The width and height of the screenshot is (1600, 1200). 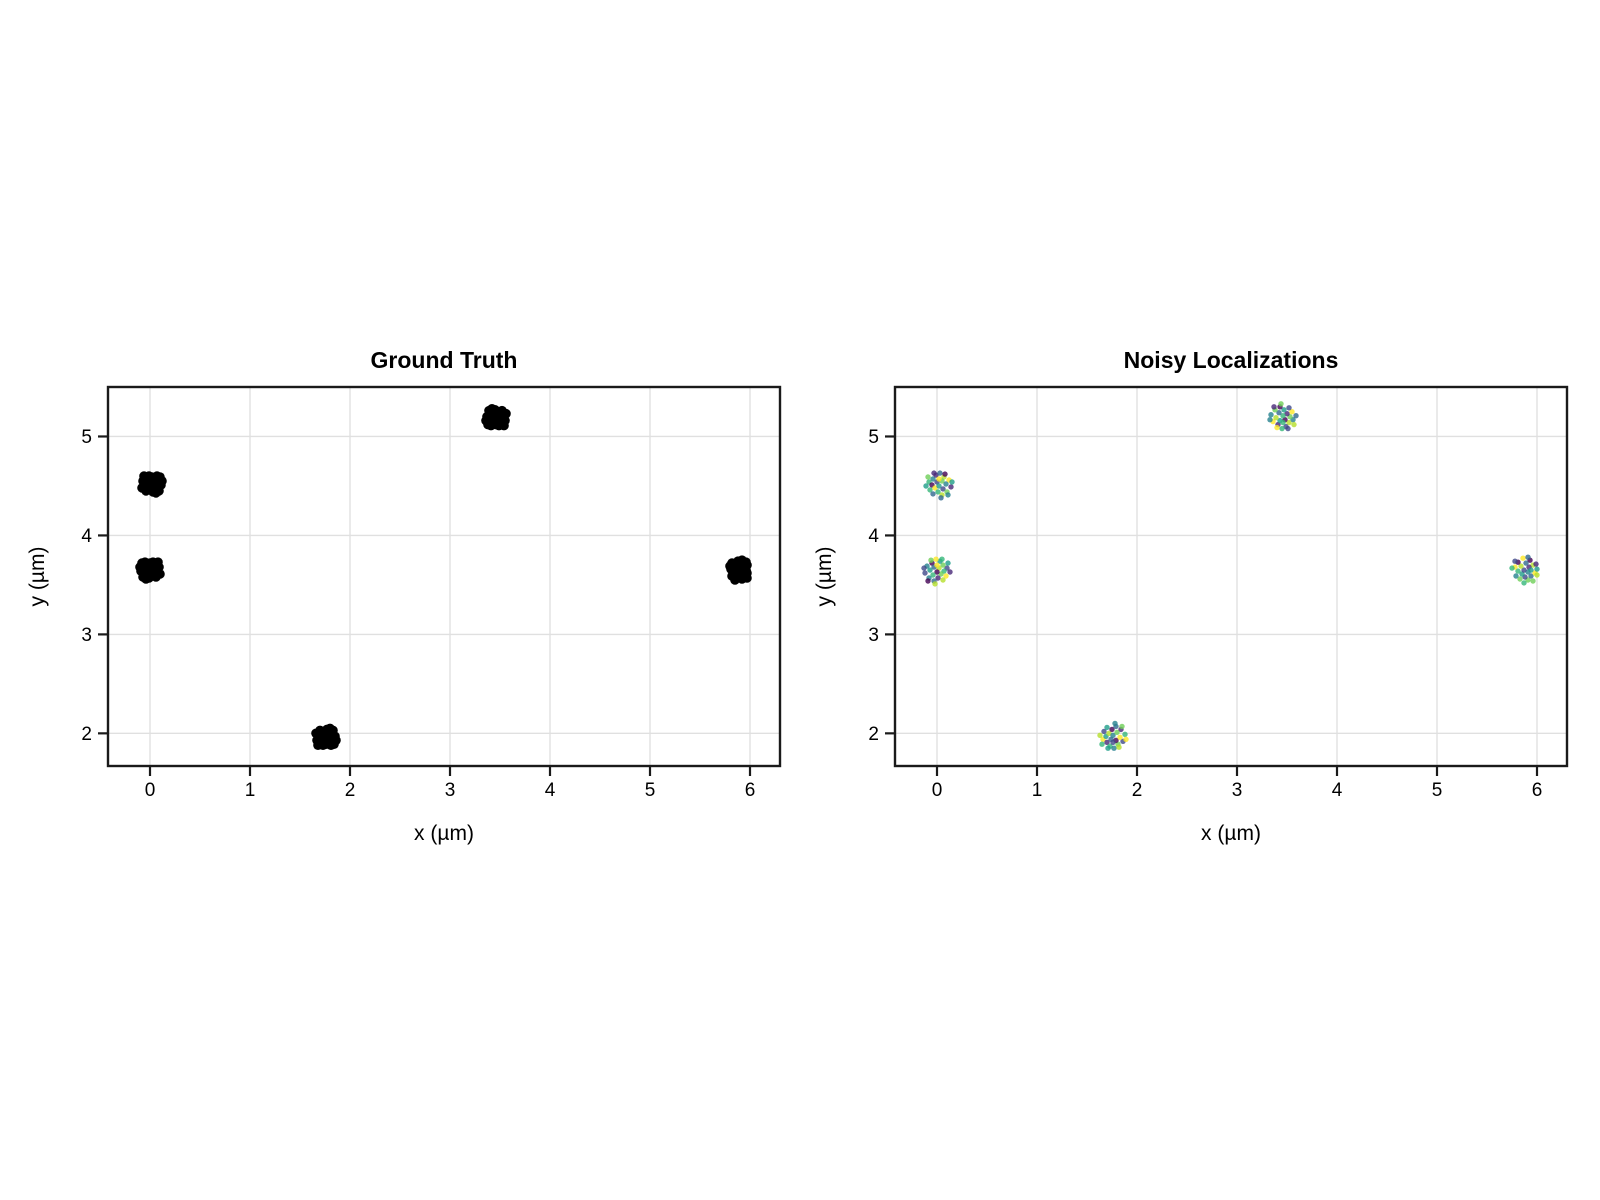 I want to click on y-axis-label: y (µm), so click(x=824, y=577).